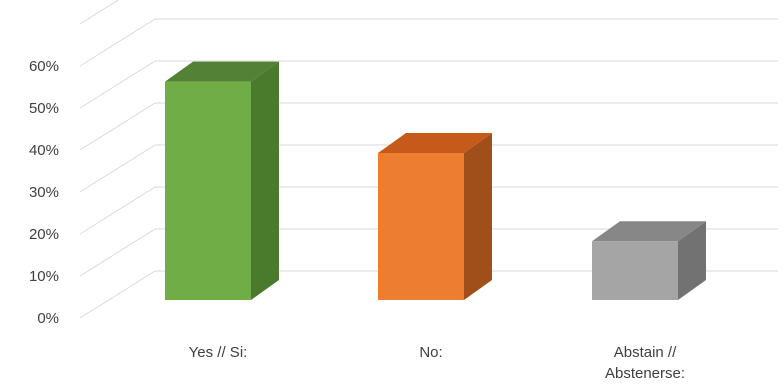  What do you see at coordinates (44, 66) in the screenshot?
I see `y-tick-label: 60%` at bounding box center [44, 66].